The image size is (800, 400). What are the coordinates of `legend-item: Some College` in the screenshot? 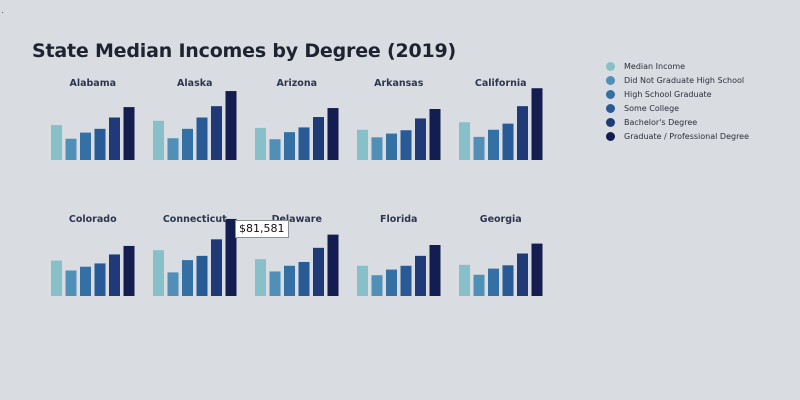 It's located at (699, 109).